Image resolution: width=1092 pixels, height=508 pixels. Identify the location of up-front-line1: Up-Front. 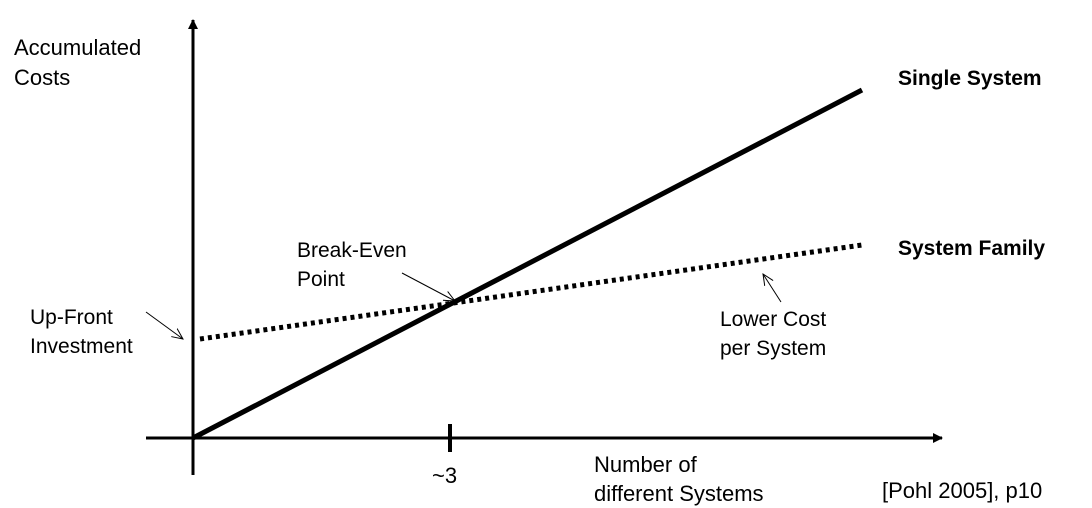
(71, 317).